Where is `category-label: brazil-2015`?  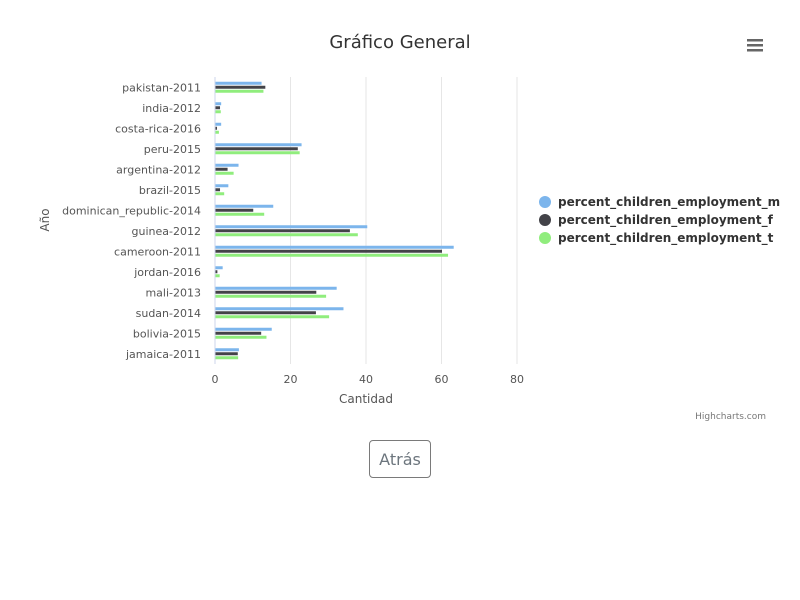
category-label: brazil-2015 is located at coordinates (170, 190).